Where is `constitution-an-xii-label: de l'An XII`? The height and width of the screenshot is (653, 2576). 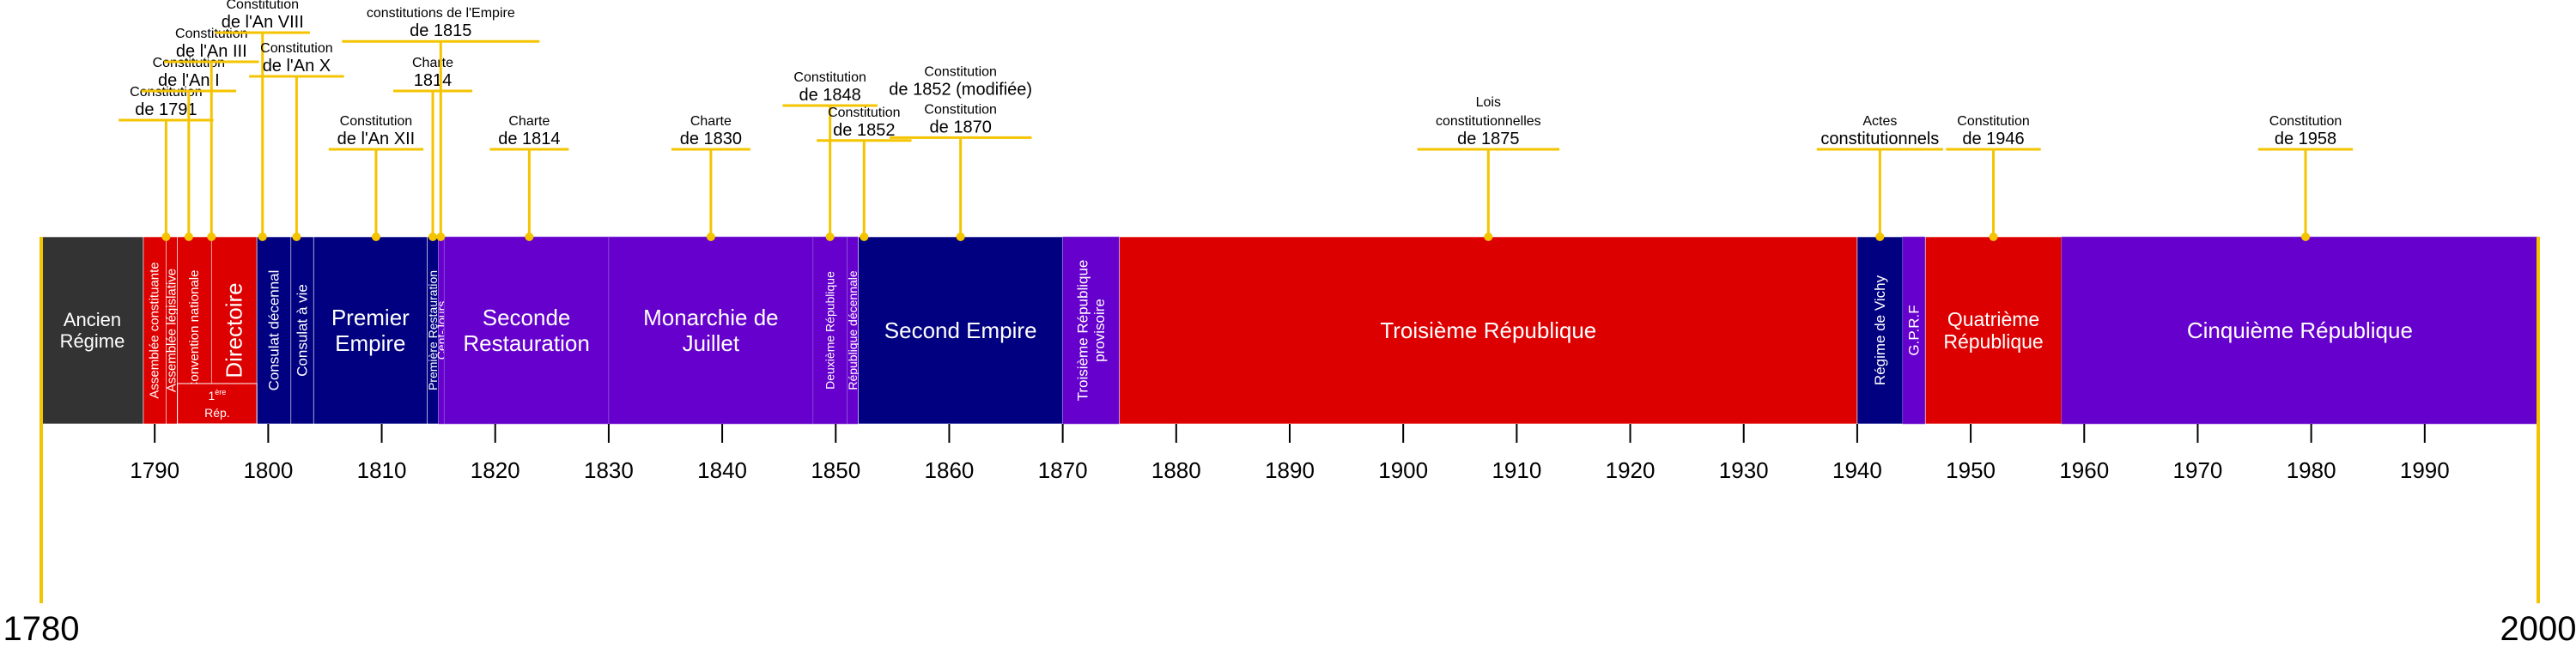
constitution-an-xii-label: de l'An XII is located at coordinates (377, 139).